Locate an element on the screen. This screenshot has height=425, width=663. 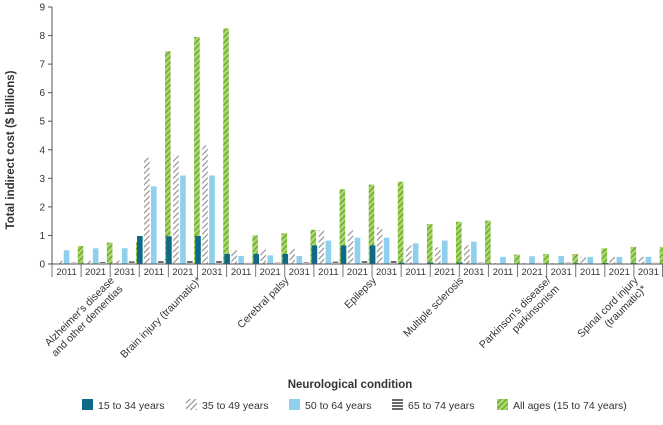
condition-label: Multiple sclerosis is located at coordinates (433, 307).